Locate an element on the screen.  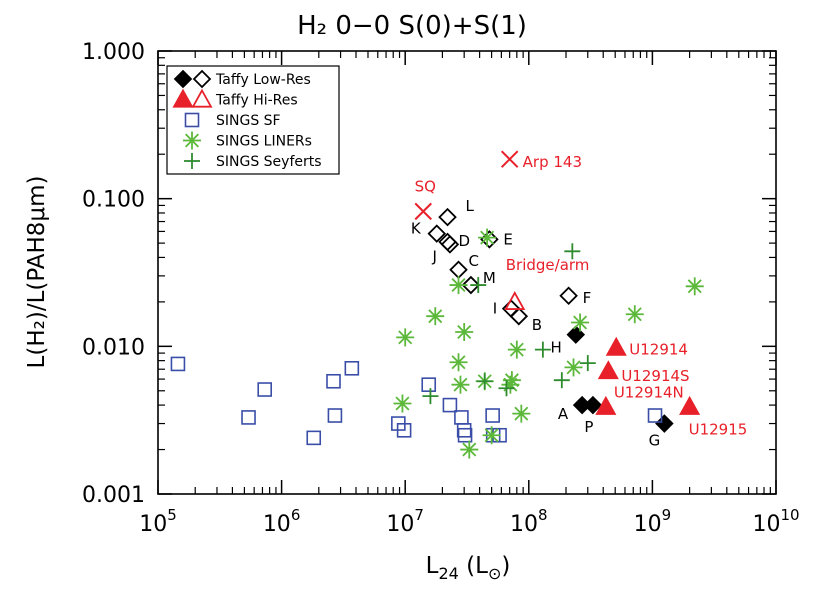
point-label: B is located at coordinates (537, 325).